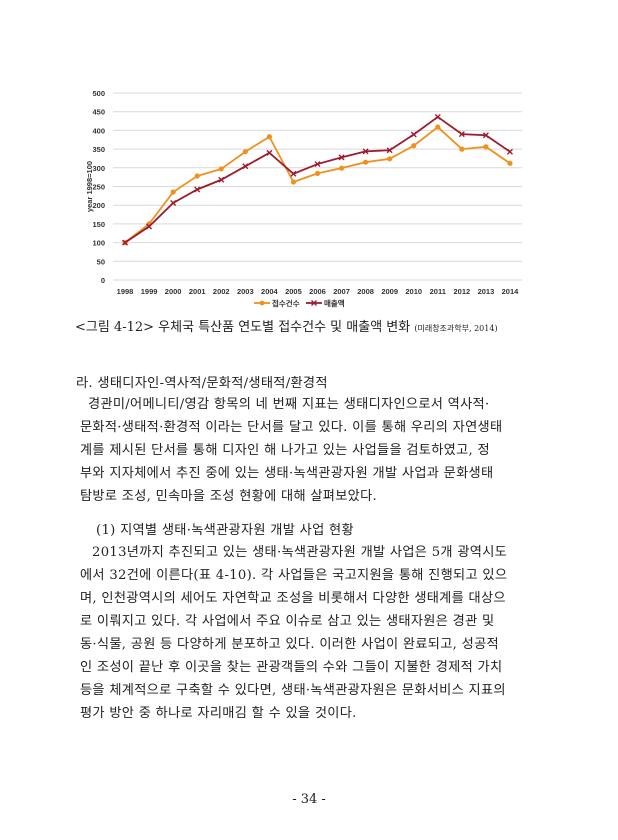 This screenshot has width=618, height=840. I want to click on x-tick-label: 2013, so click(486, 291).